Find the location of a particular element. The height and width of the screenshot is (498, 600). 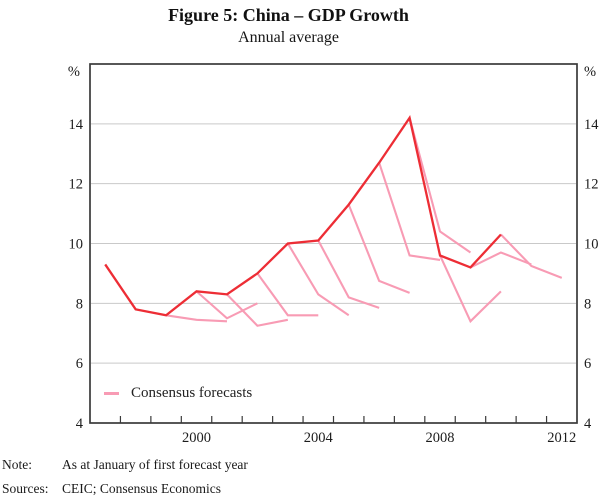

x-tick-label-2008: 2008 is located at coordinates (440, 438).